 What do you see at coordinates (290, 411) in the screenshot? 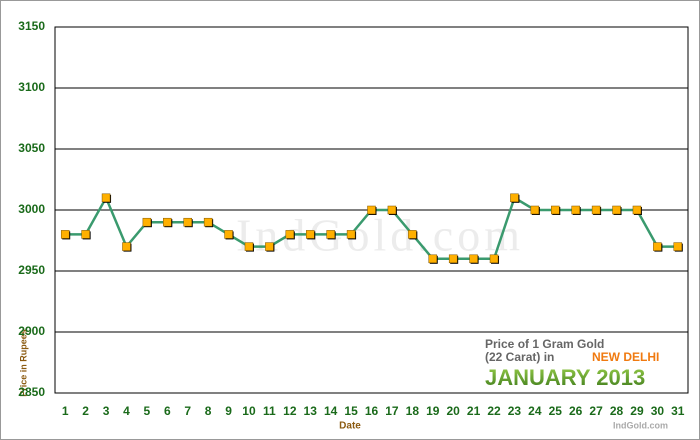
I see `x-tick-label: 12` at bounding box center [290, 411].